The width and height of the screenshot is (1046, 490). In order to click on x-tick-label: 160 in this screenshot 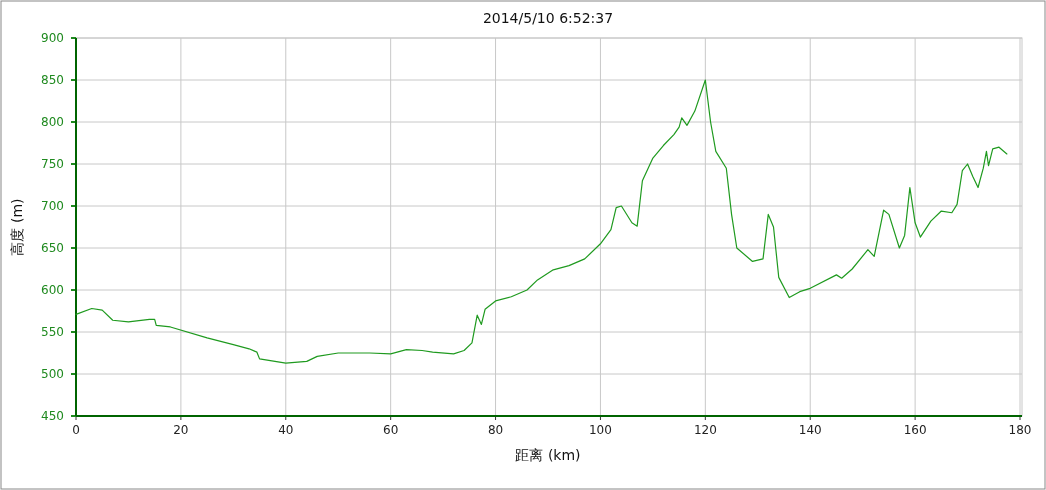, I will do `click(915, 430)`.